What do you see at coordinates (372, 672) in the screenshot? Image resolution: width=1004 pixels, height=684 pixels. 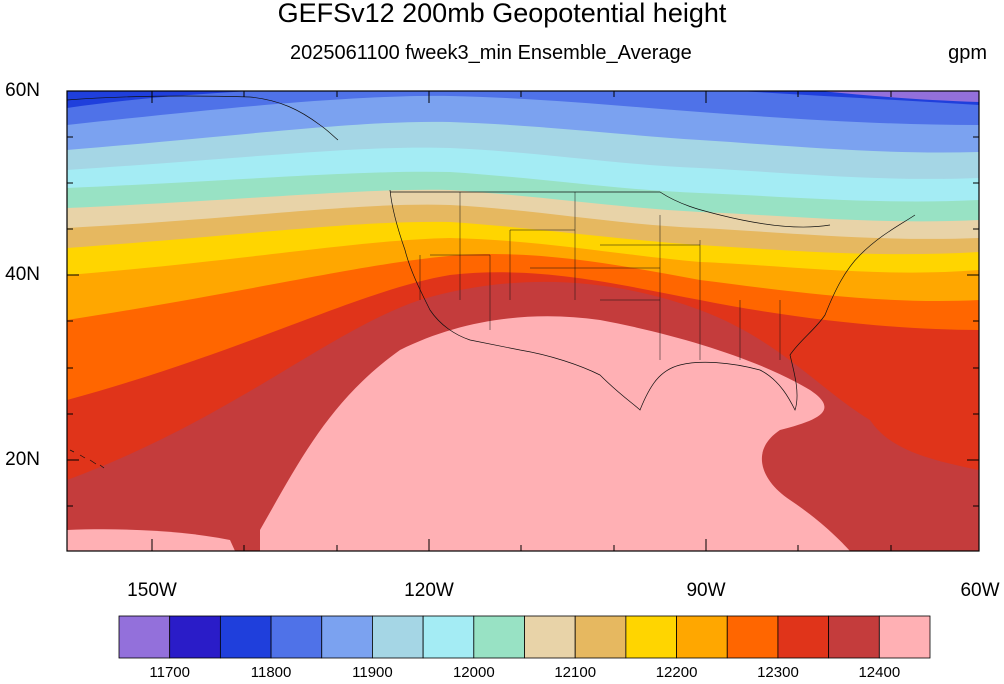 I see `colorbar-label: 11900` at bounding box center [372, 672].